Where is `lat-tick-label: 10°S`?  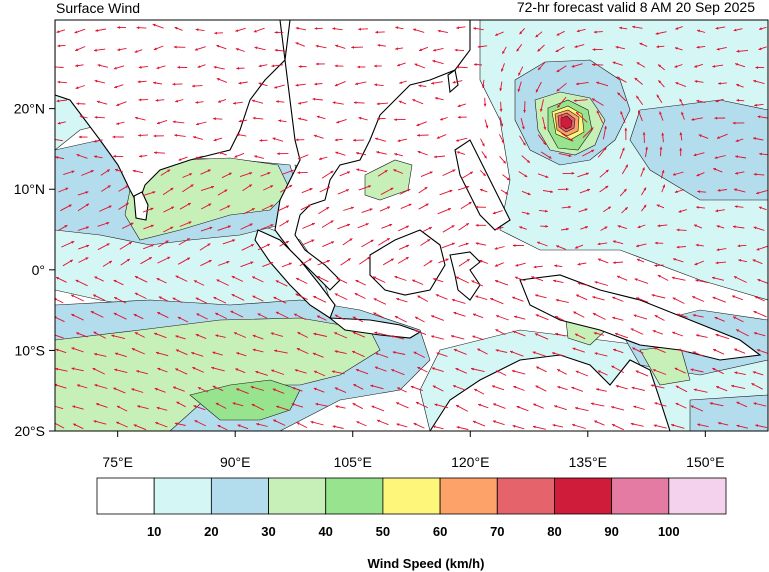
lat-tick-label: 10°S is located at coordinates (29, 350).